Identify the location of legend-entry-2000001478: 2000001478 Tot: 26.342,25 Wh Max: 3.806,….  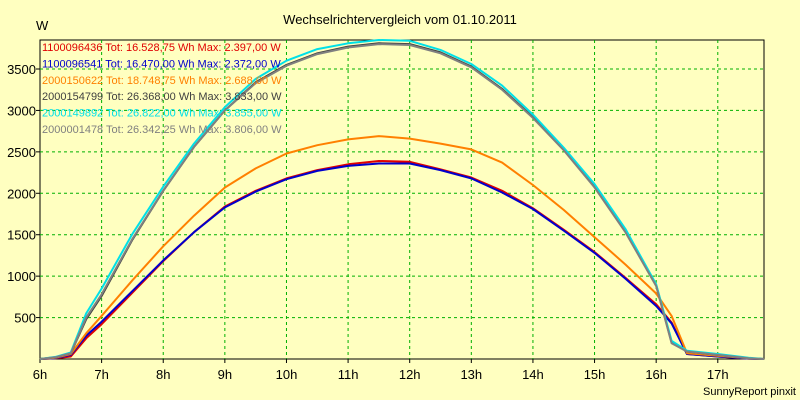
(162, 130).